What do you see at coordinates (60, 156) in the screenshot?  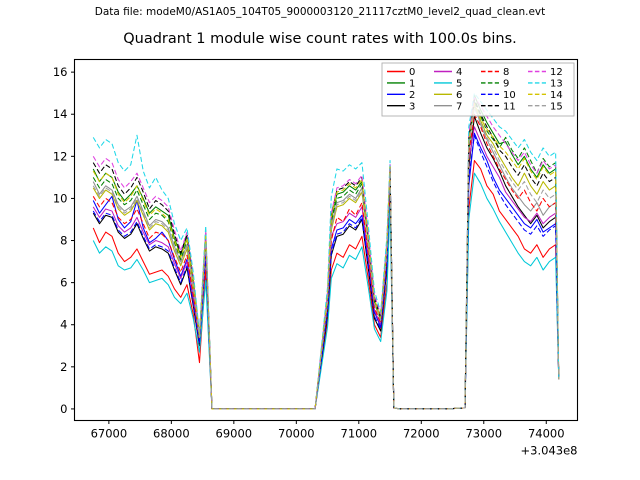 I see `y-tick-label: 12` at bounding box center [60, 156].